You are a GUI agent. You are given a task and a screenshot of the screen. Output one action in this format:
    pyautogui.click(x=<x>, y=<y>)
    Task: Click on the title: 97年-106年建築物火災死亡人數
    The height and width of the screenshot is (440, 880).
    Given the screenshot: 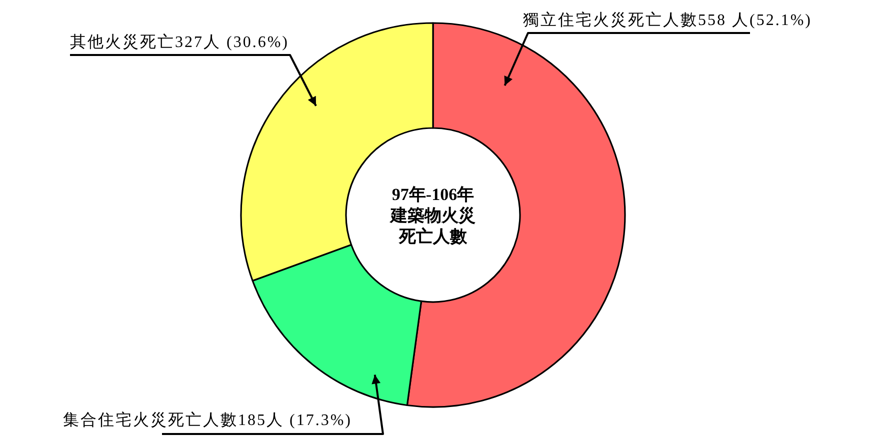 What is the action you would take?
    pyautogui.click(x=433, y=215)
    